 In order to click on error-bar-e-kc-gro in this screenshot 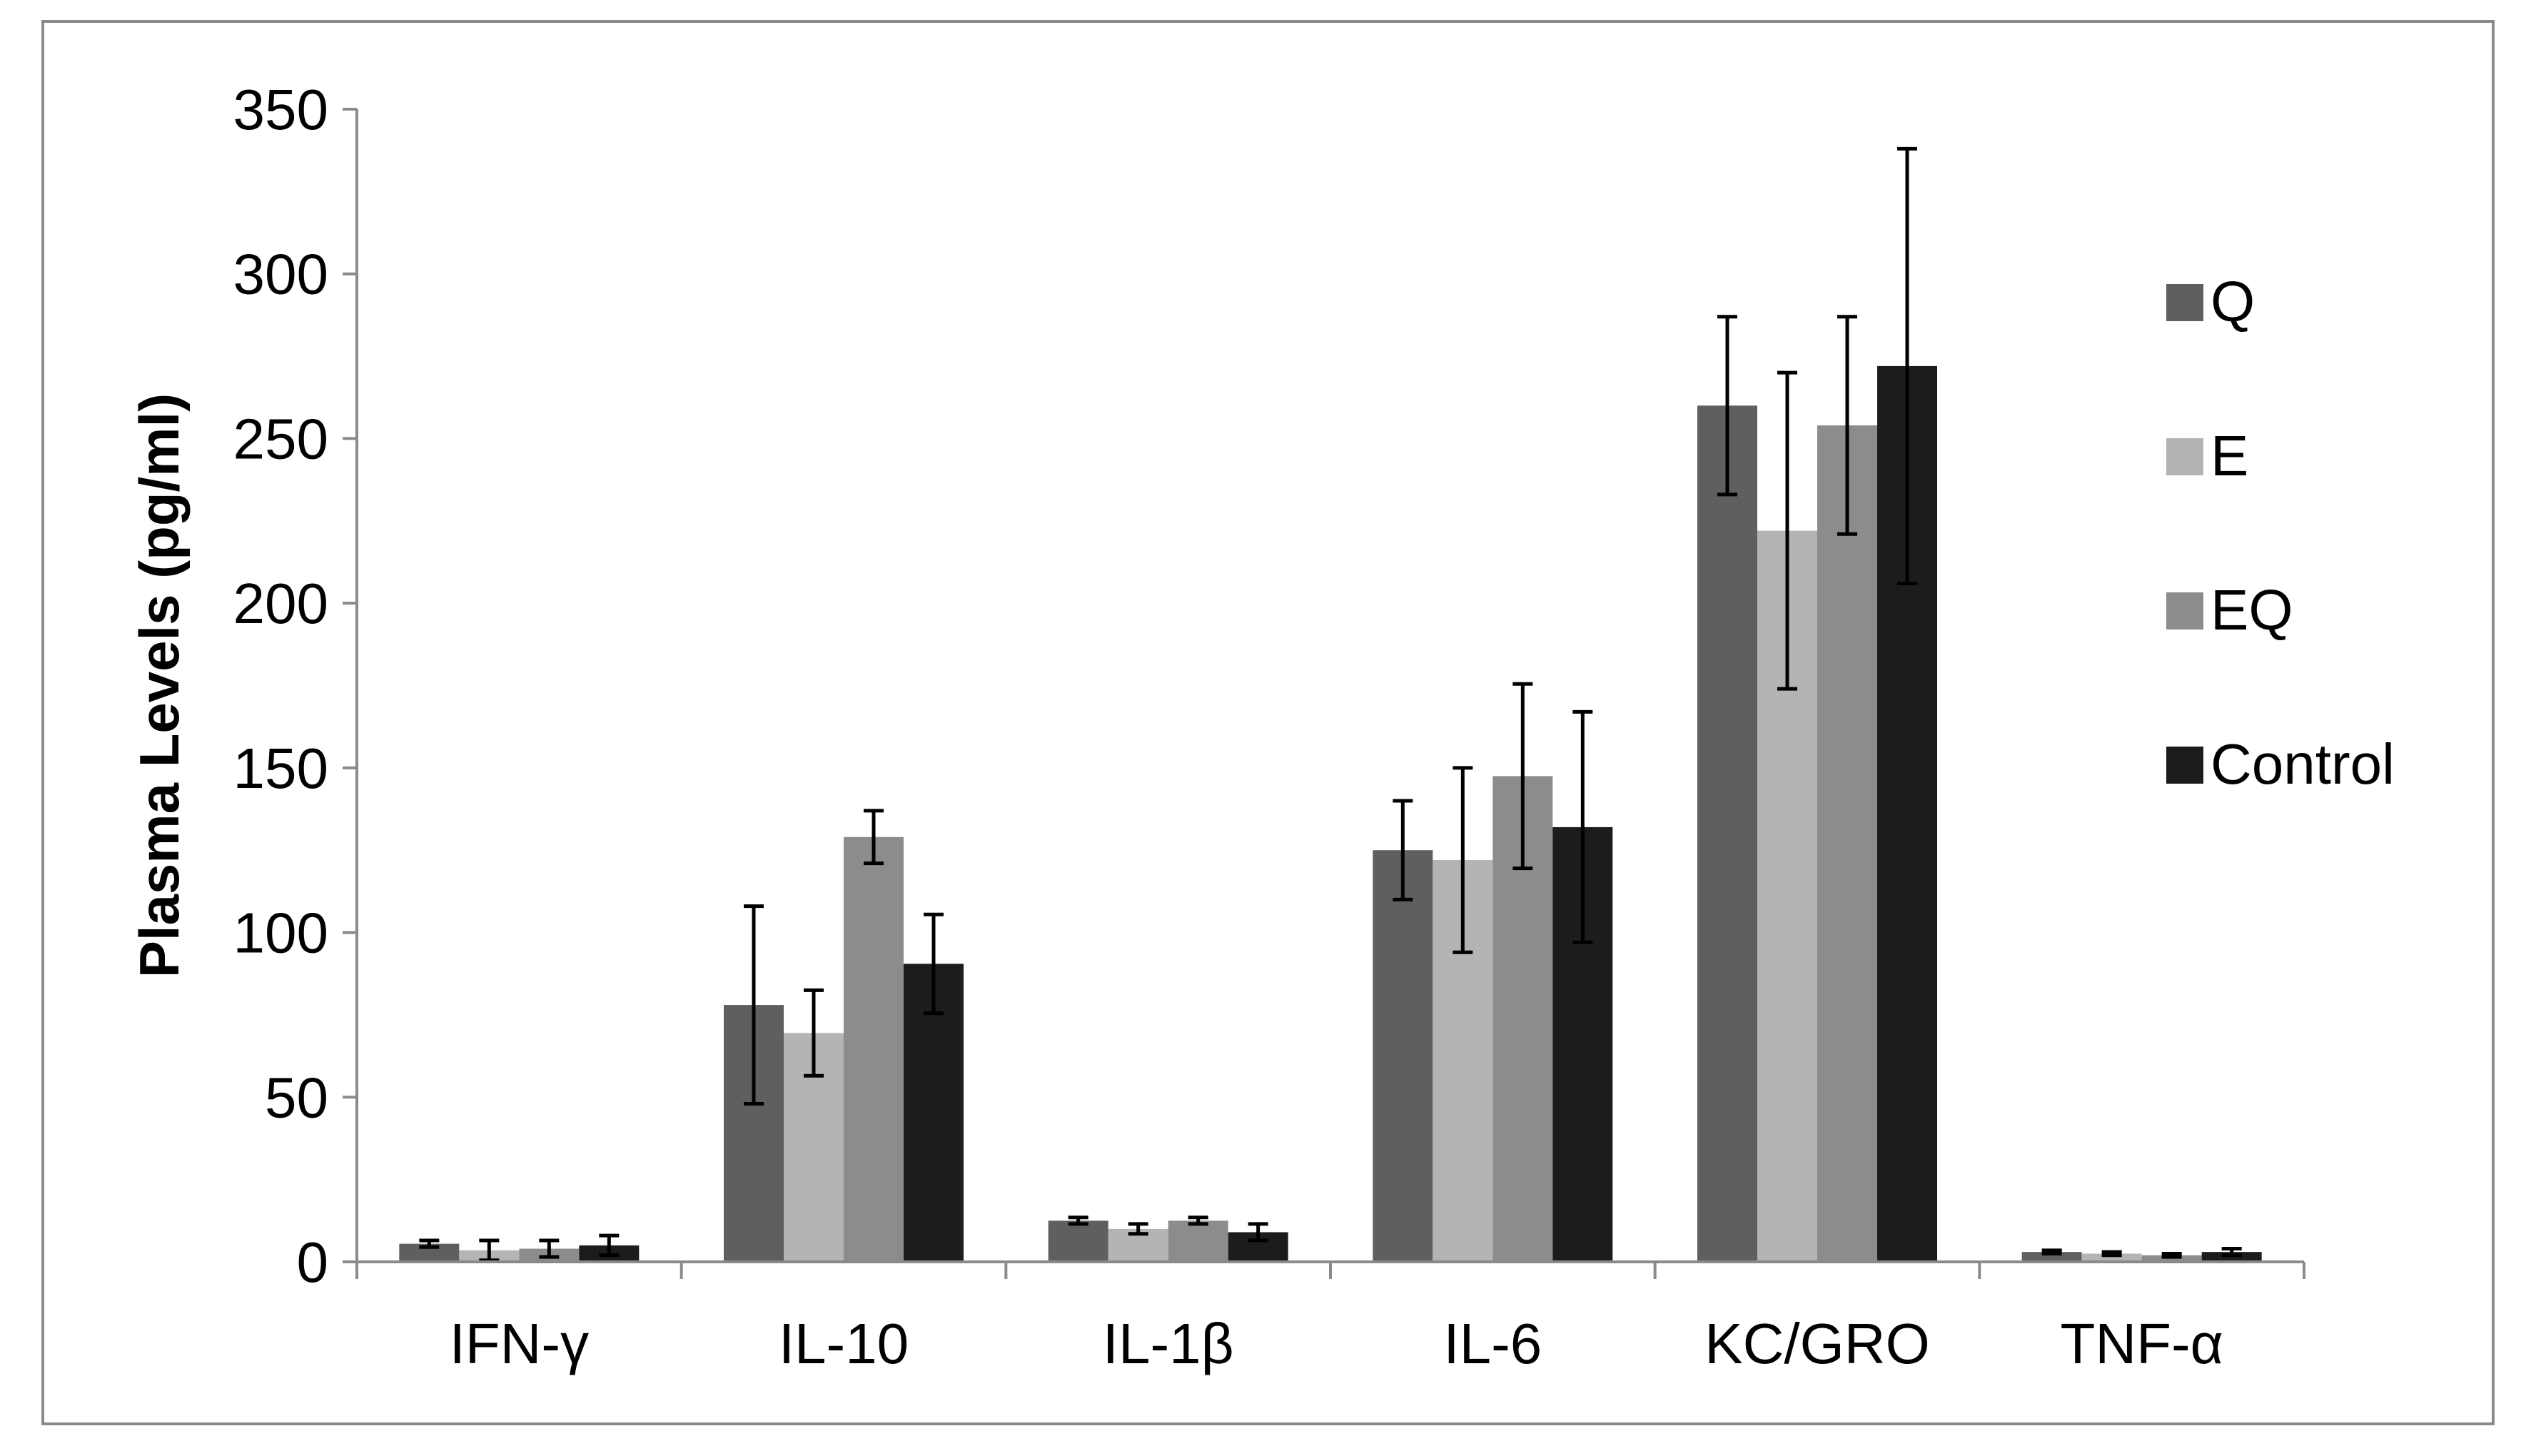, I will do `click(1787, 530)`.